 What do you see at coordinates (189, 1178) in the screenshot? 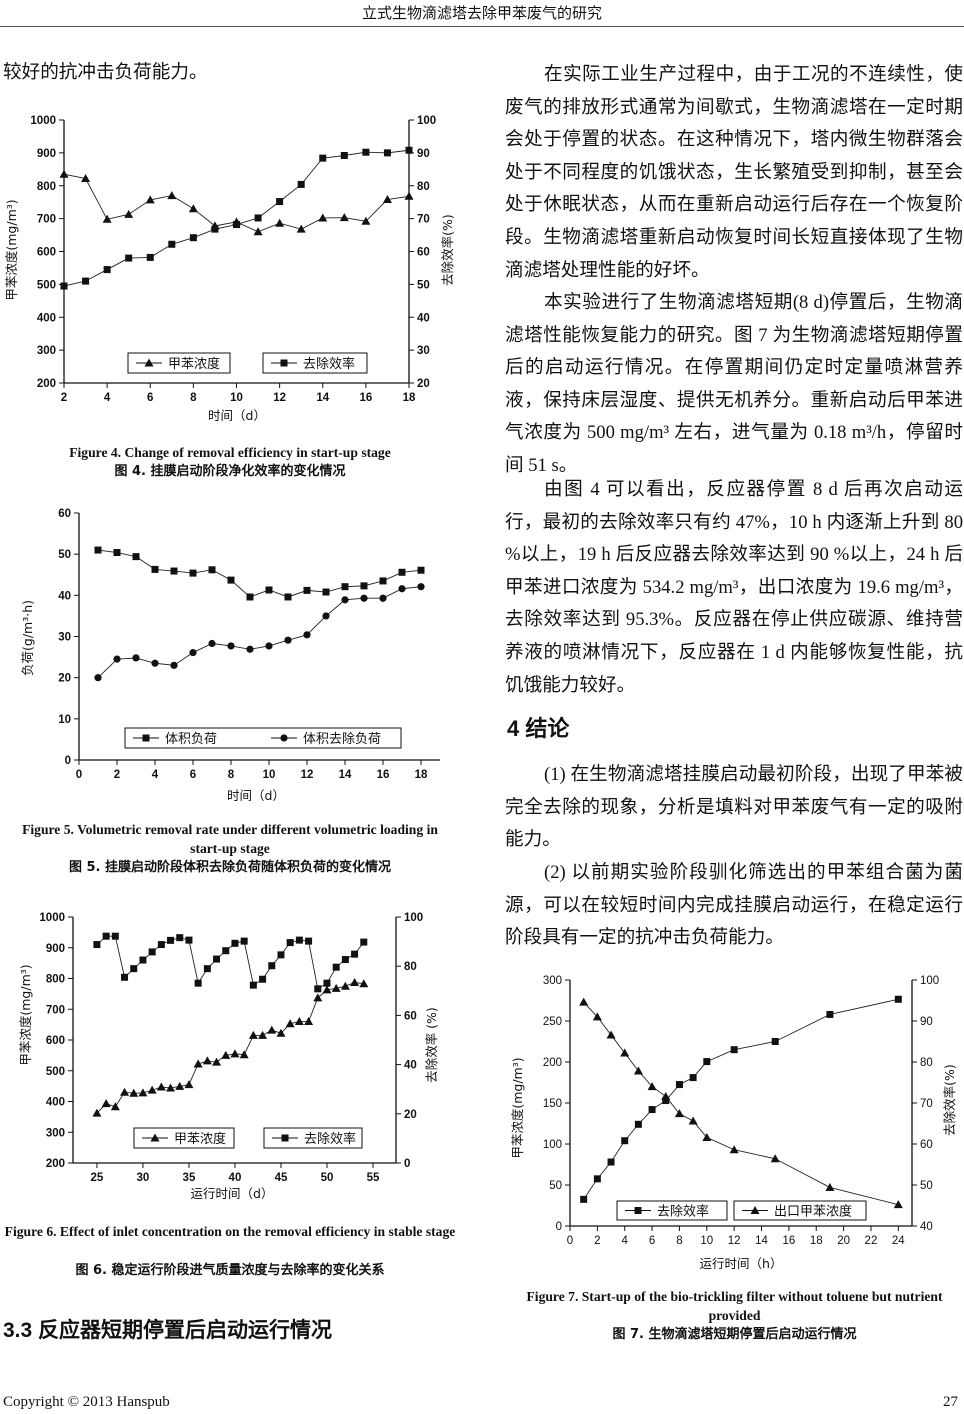
I see `x-tick-label: 35` at bounding box center [189, 1178].